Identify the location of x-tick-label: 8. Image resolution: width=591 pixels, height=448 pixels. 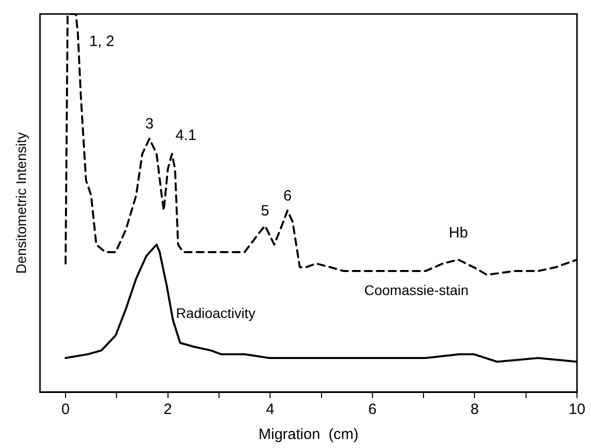
(474, 409).